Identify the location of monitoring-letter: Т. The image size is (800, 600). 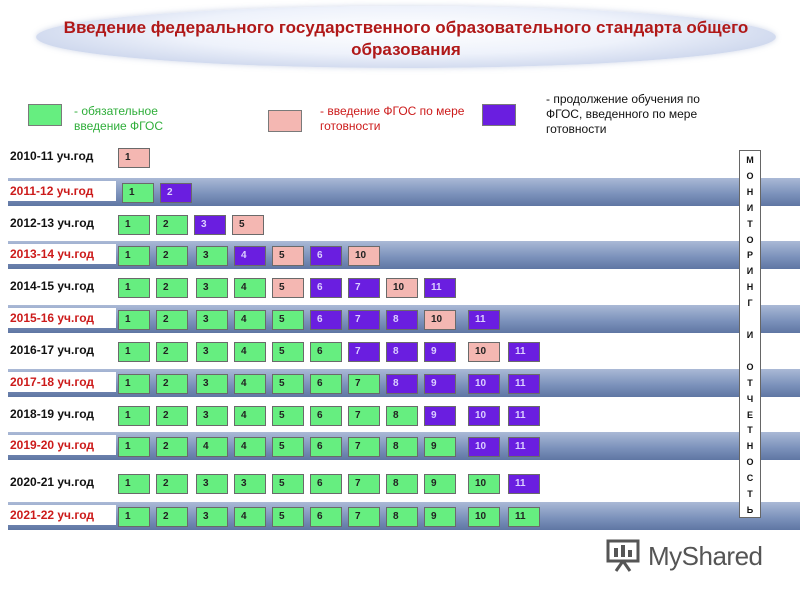
(750, 430).